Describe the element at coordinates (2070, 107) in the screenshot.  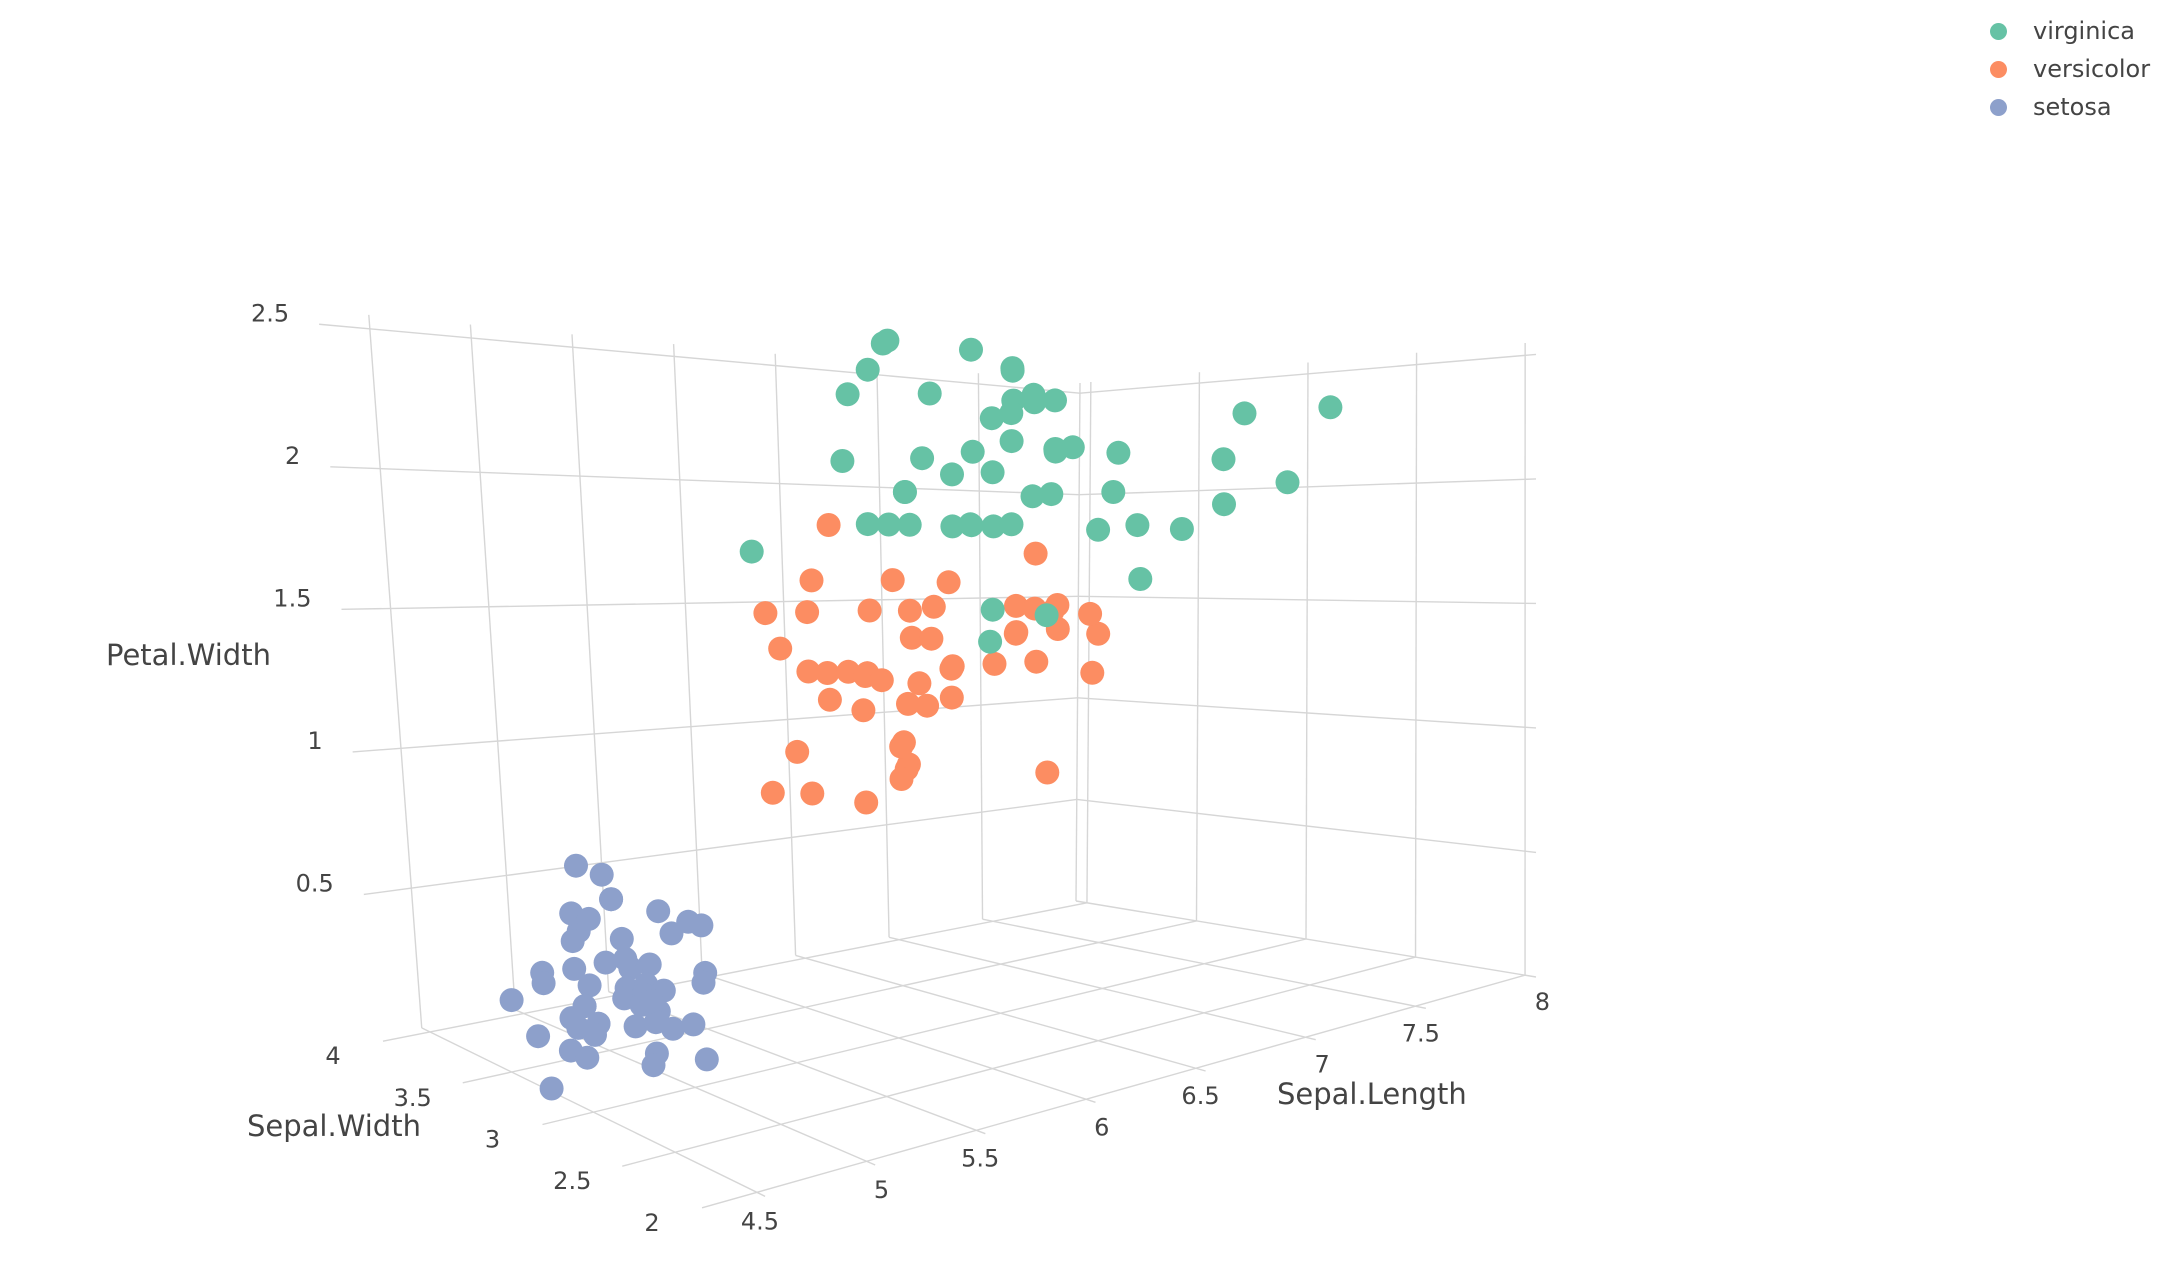
I see `legend-item-setosa: setosa` at that location.